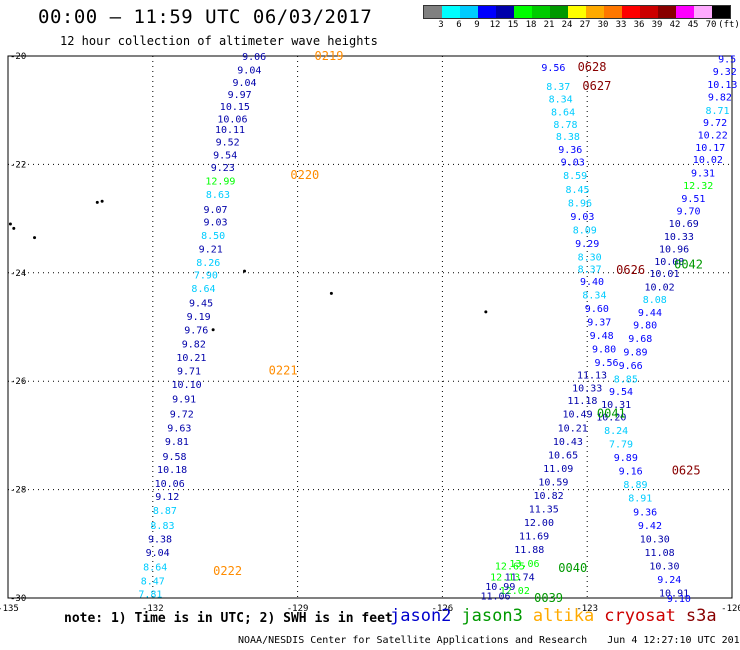 This screenshot has width=740, height=650. Describe the element at coordinates (708, 160) in the screenshot. I see `wave-height-value: 10.02` at that location.